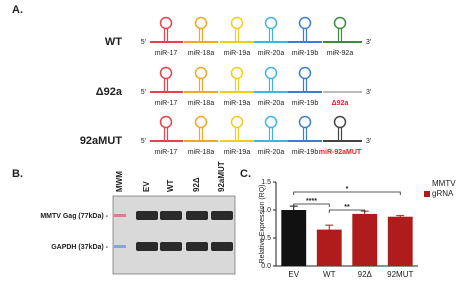 This screenshot has width=474, height=306. Describe the element at coordinates (365, 274) in the screenshot. I see `x-tick-label: 92Δ` at that location.